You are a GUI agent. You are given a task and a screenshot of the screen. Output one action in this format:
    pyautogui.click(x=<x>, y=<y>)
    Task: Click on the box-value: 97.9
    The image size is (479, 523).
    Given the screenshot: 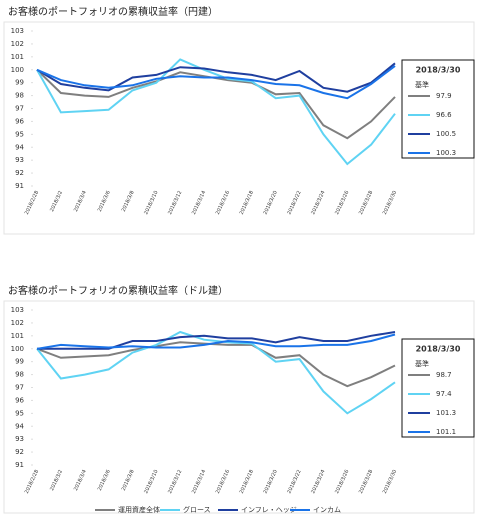 What is the action you would take?
    pyautogui.click(x=444, y=96)
    